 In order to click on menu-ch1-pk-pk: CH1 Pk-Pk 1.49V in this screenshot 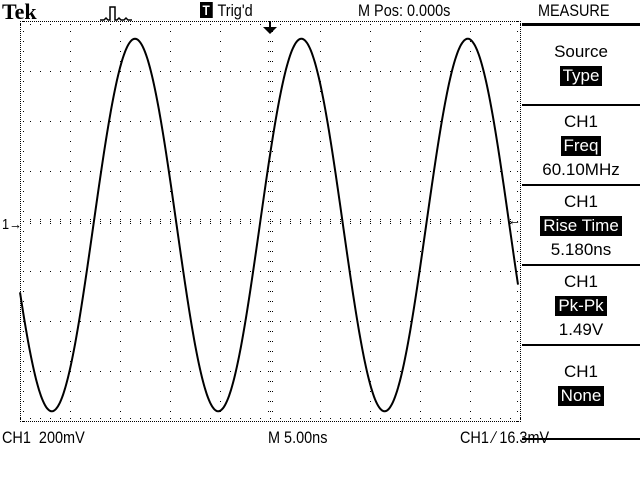, I will do `click(581, 306)`.